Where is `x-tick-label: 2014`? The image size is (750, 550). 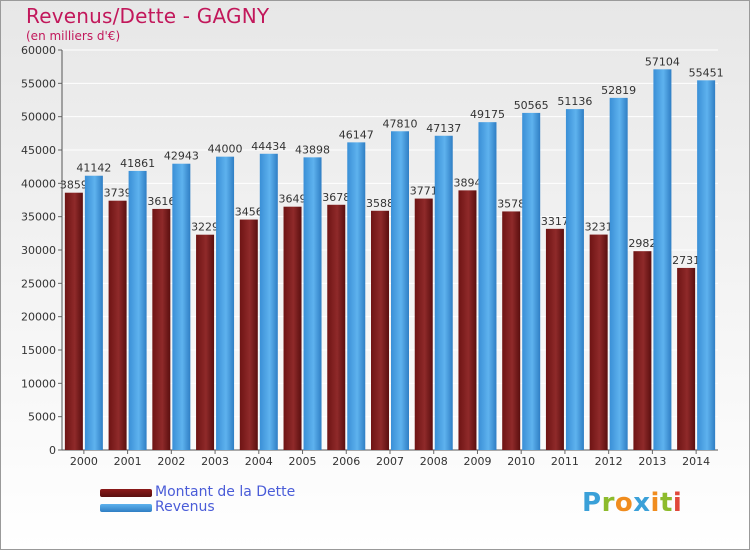 x-tick-label: 2014 is located at coordinates (696, 461).